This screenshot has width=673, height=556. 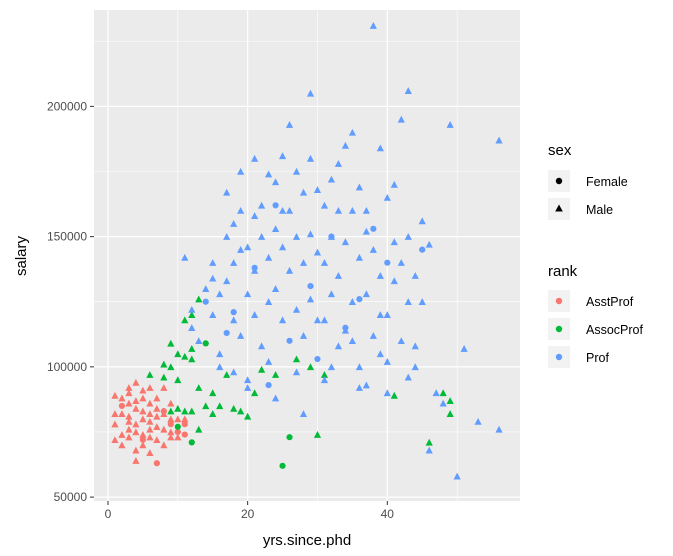 What do you see at coordinates (559, 181) in the screenshot?
I see `legend-sex-circle-icon` at bounding box center [559, 181].